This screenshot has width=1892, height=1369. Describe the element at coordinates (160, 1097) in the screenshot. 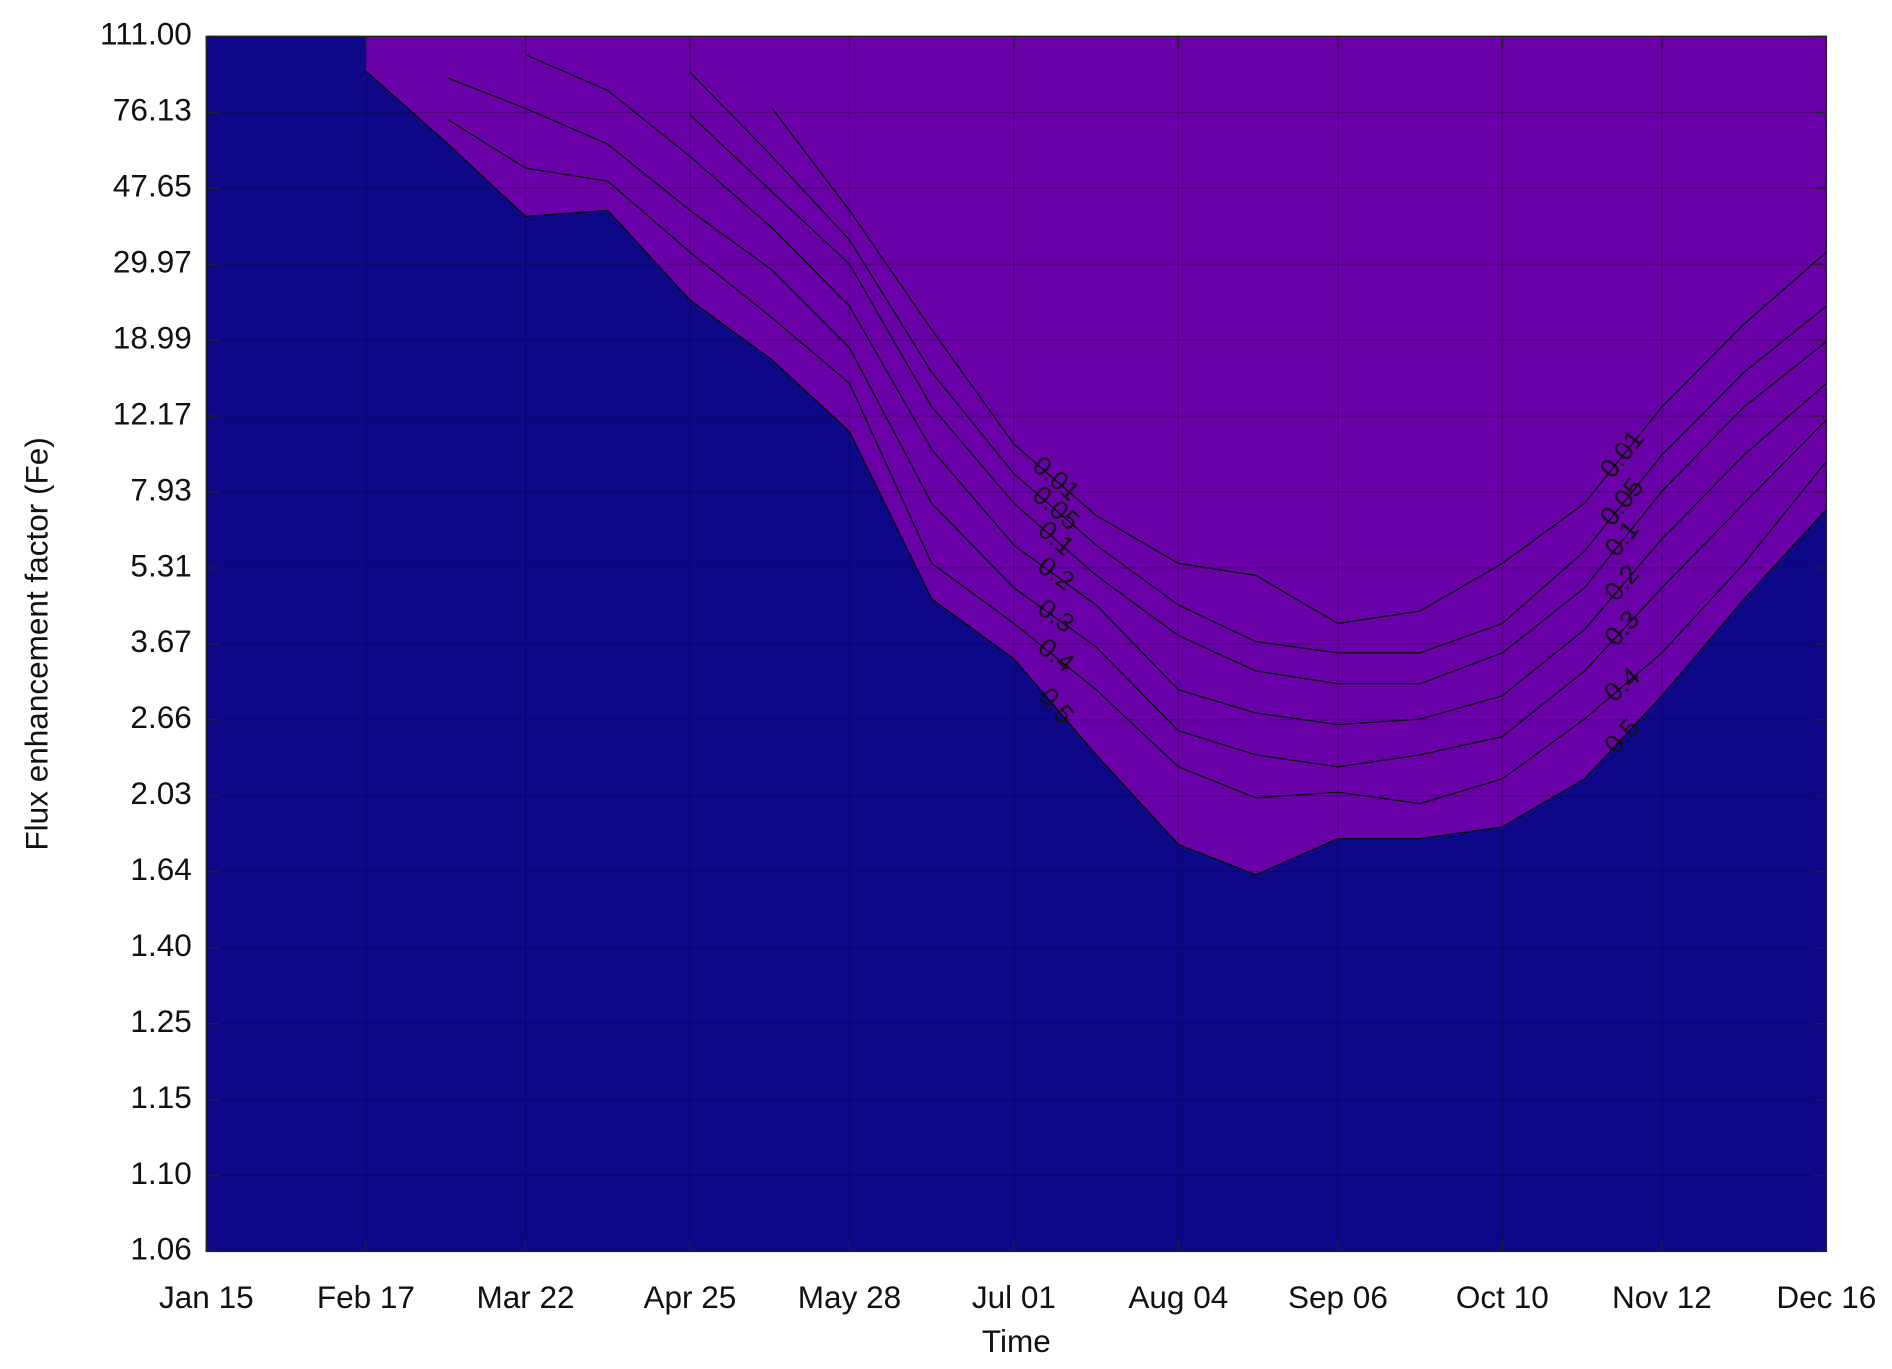

I see `y-tick-label: 1.15` at that location.